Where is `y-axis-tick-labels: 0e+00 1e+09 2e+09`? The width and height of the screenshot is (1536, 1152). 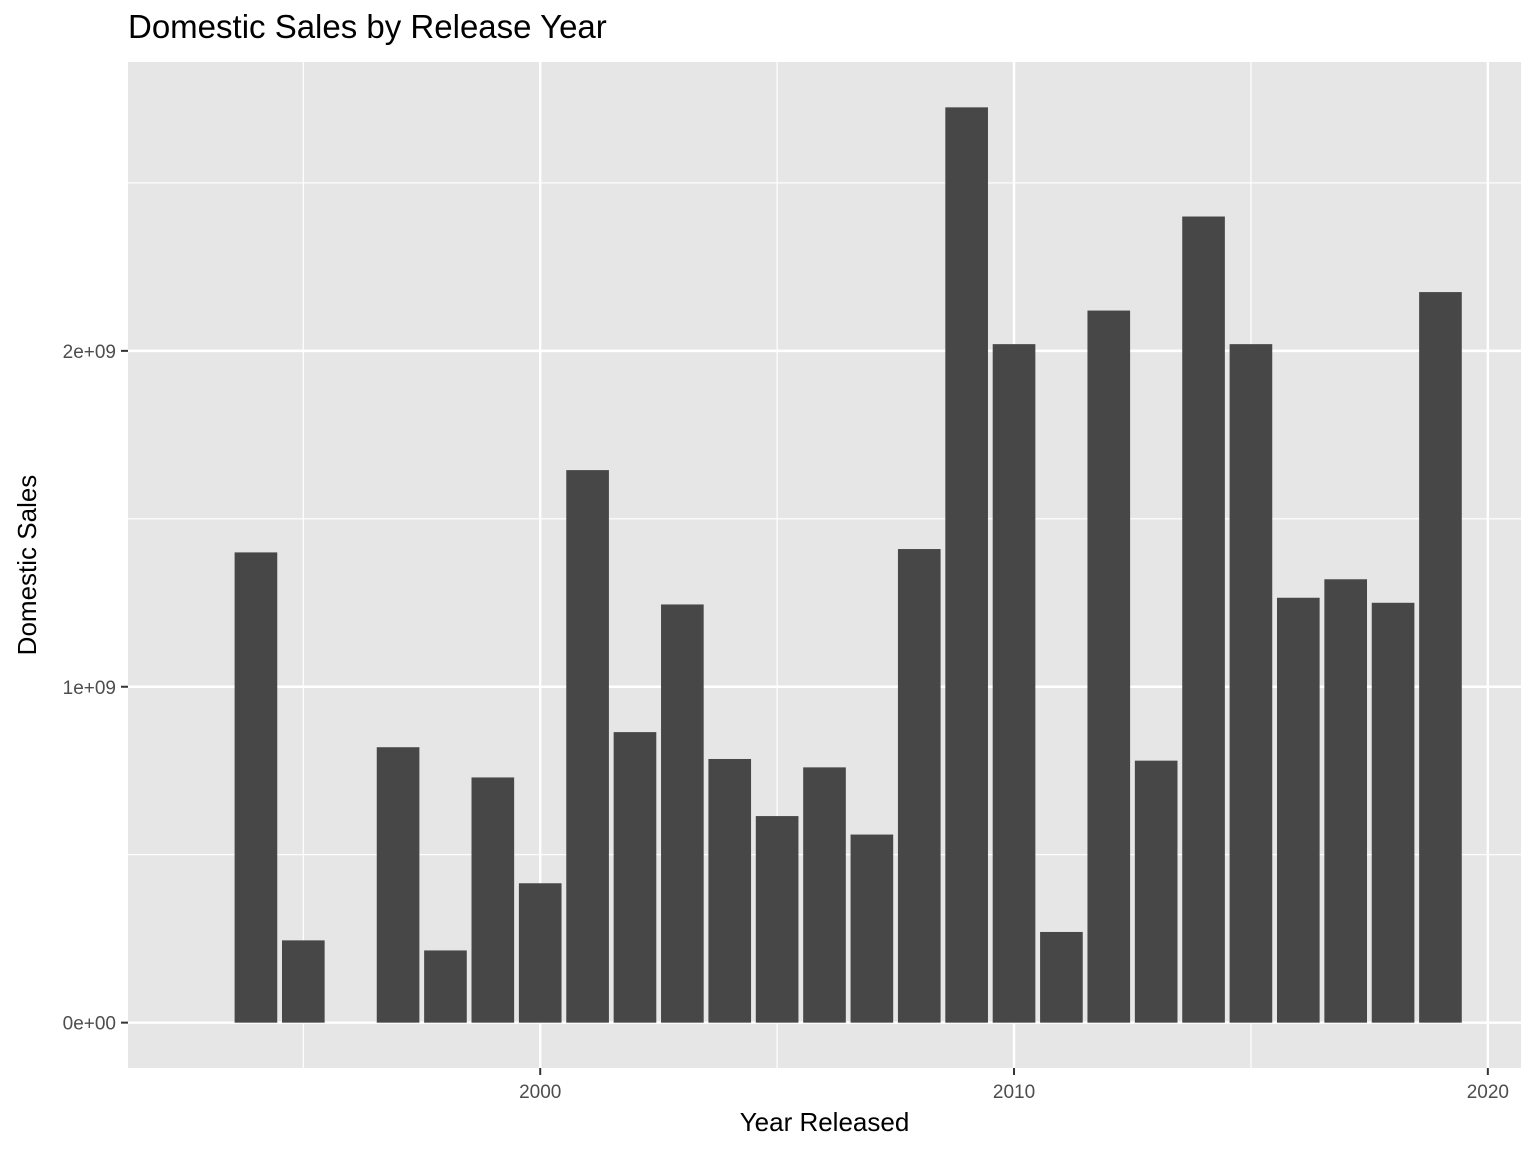
y-axis-tick-labels: 0e+00 1e+09 2e+09 is located at coordinates (89, 688).